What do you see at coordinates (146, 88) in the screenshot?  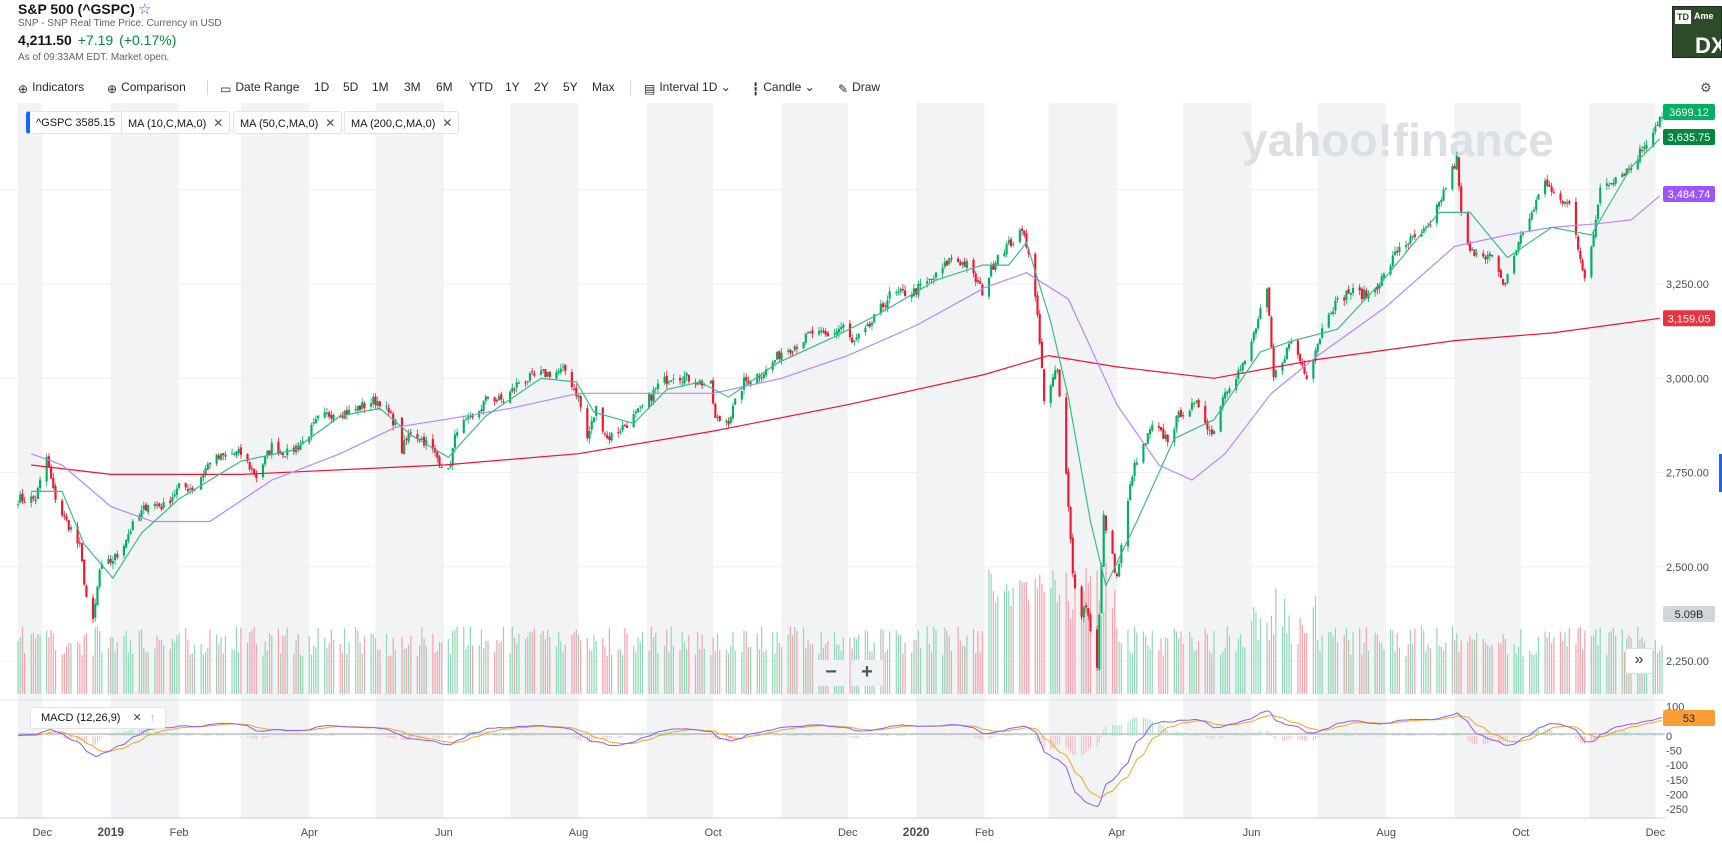 I see `comparison-button: ⊕ Comparison` at bounding box center [146, 88].